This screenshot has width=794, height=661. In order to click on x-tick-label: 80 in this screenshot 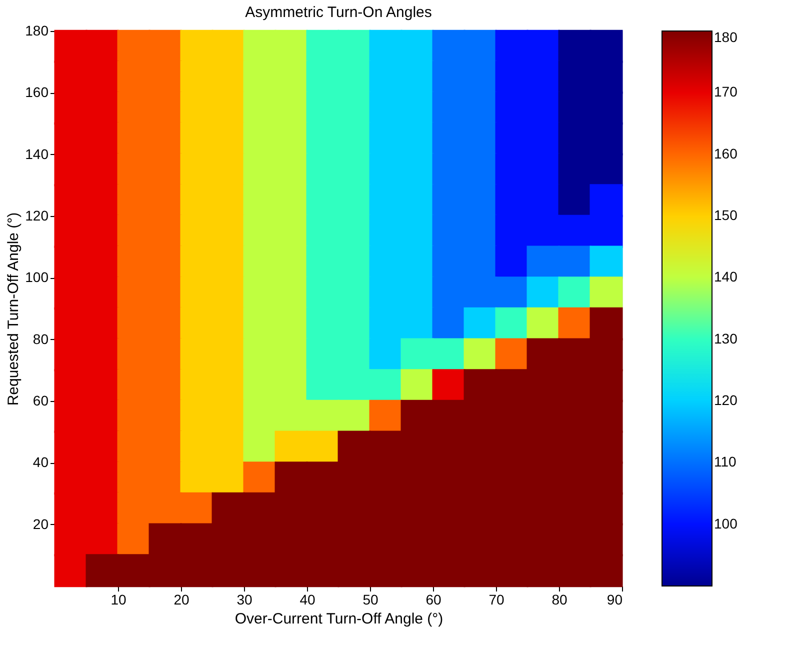, I will do `click(560, 600)`.